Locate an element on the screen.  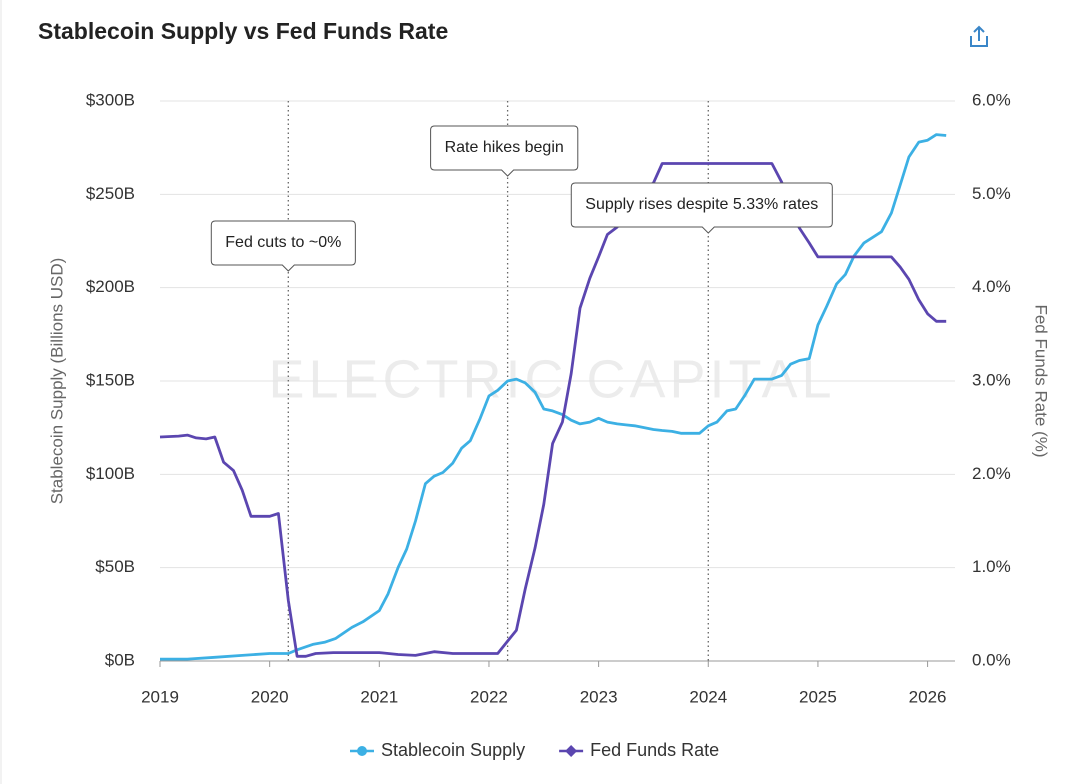
legend: Stablecoin Supply Fed Funds Rate is located at coordinates (534, 750).